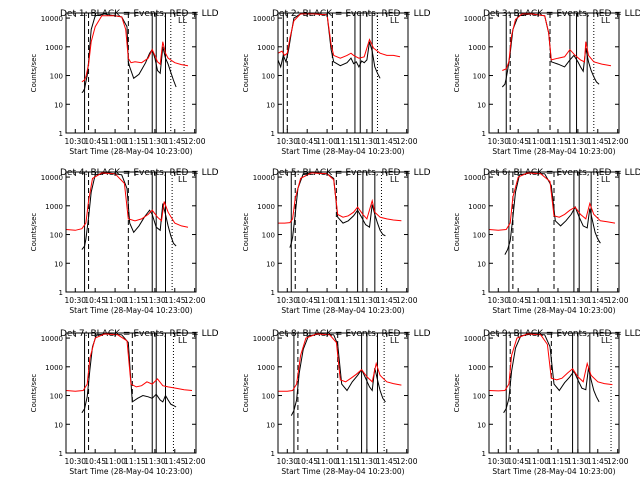 This screenshot has width=640, height=480. Describe the element at coordinates (139, 173) in the screenshot. I see `panel-title: Det 4: BLACK = Events, RED = LLD` at that location.